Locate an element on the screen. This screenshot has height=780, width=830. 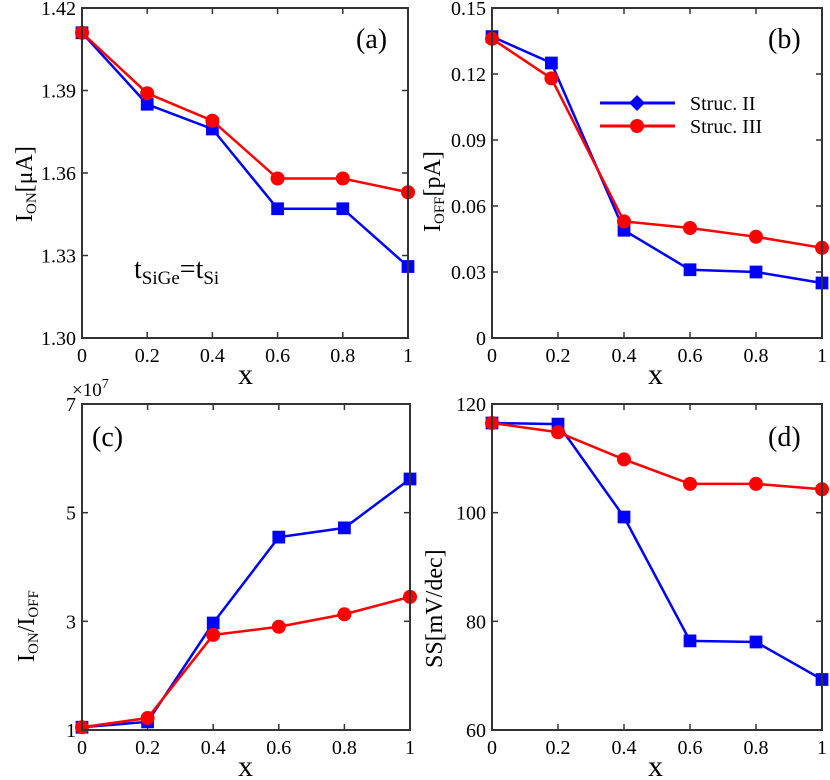
panel-a-xlabel: x is located at coordinates (245, 374).